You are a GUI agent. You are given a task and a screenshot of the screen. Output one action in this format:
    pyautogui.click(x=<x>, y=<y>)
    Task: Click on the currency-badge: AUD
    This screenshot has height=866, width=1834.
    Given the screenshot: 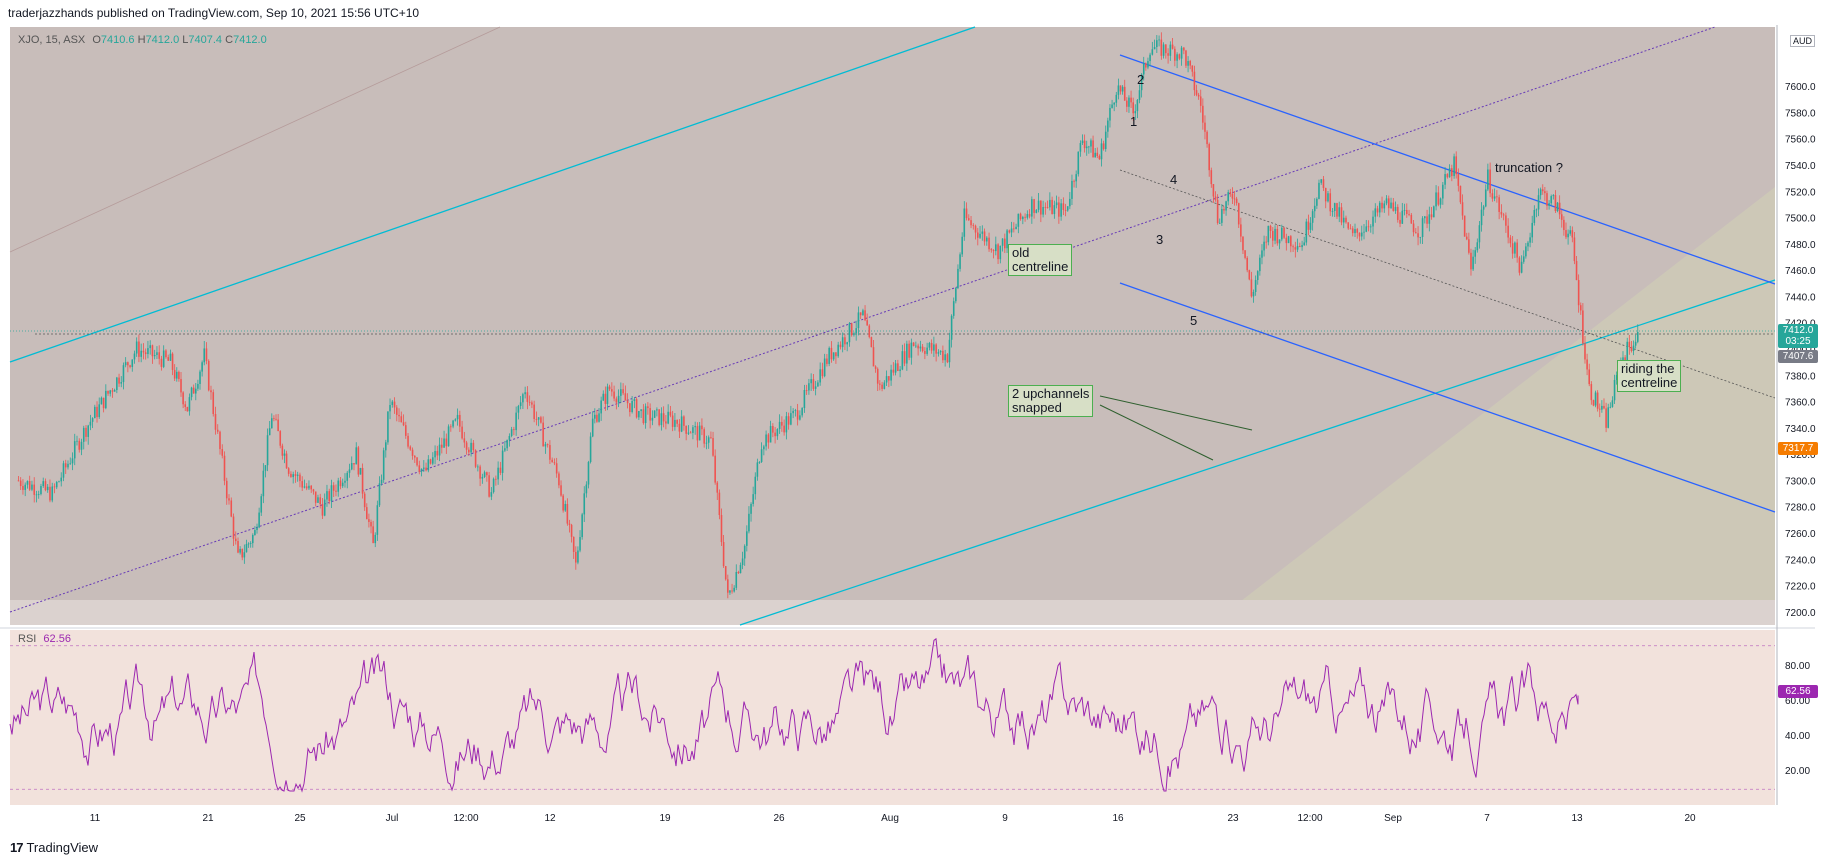 What is the action you would take?
    pyautogui.click(x=1803, y=41)
    